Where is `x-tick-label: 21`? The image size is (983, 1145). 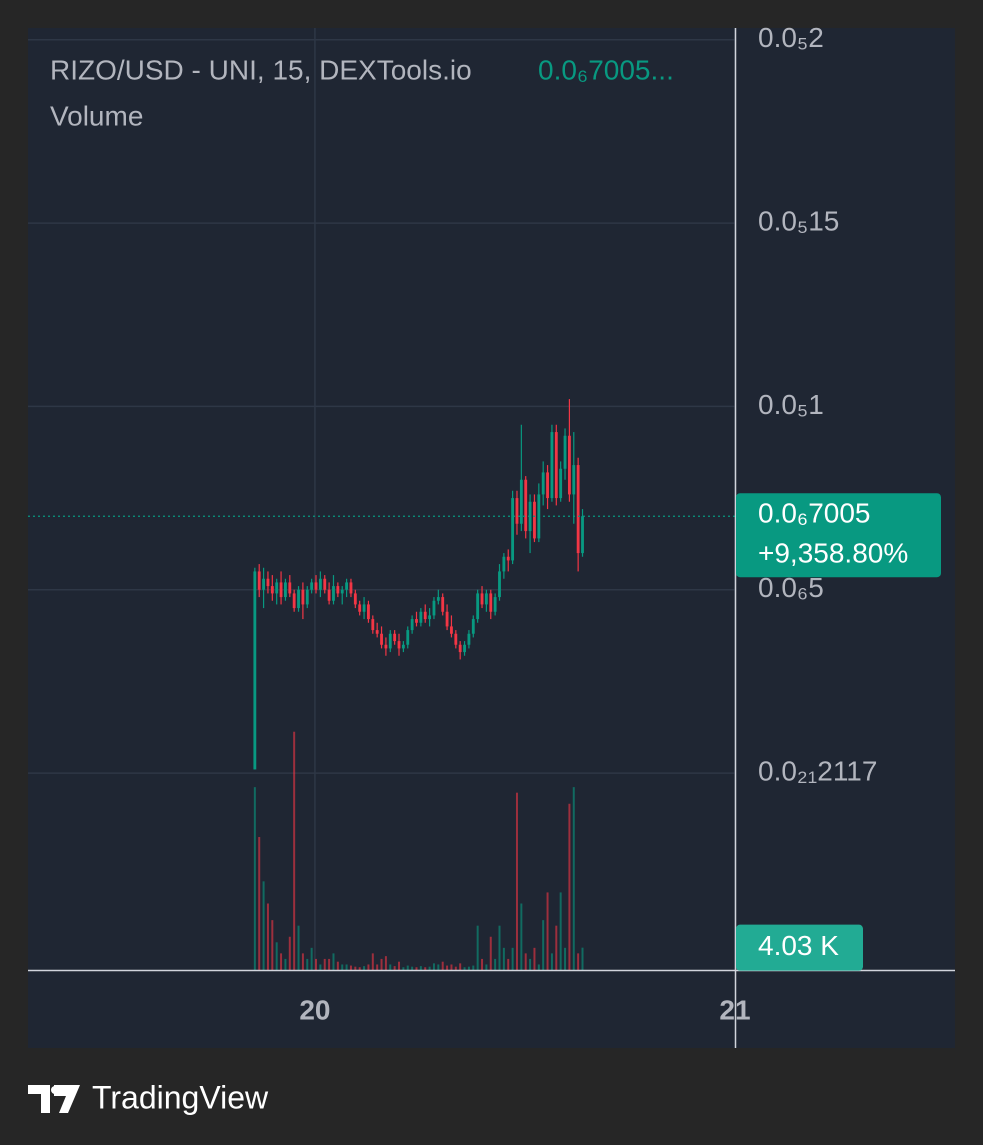
x-tick-label: 21 is located at coordinates (734, 1009).